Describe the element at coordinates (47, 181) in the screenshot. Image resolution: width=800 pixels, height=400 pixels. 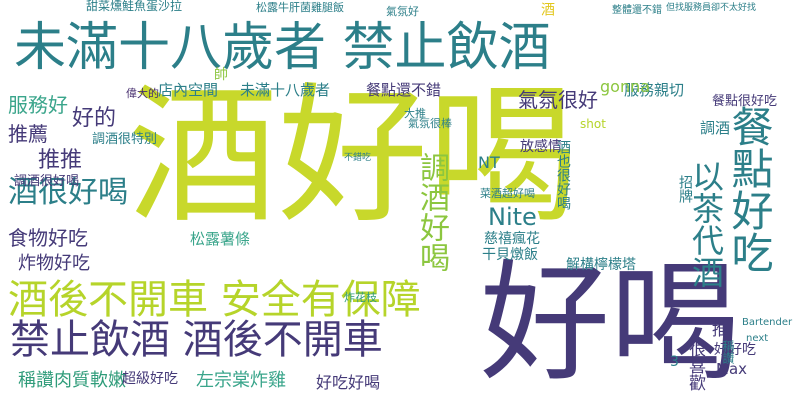
I see `cloud-word: 調酒很好喝` at that location.